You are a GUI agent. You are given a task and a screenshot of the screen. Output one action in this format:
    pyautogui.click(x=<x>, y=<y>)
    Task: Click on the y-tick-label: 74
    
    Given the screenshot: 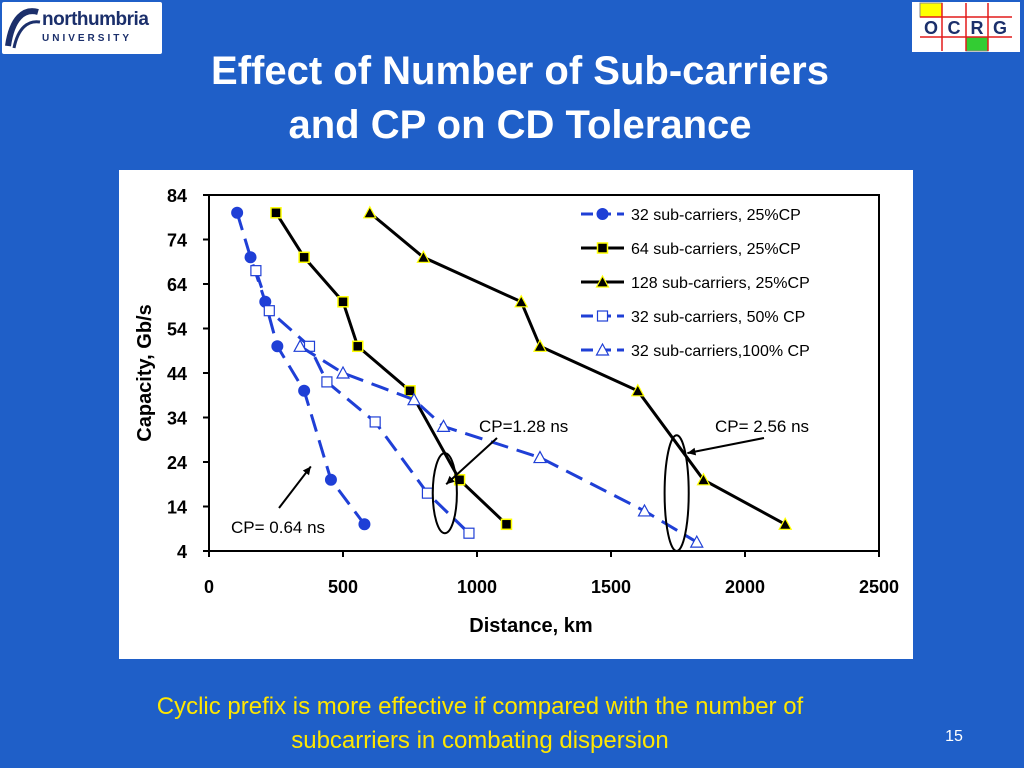 What is the action you would take?
    pyautogui.click(x=177, y=241)
    